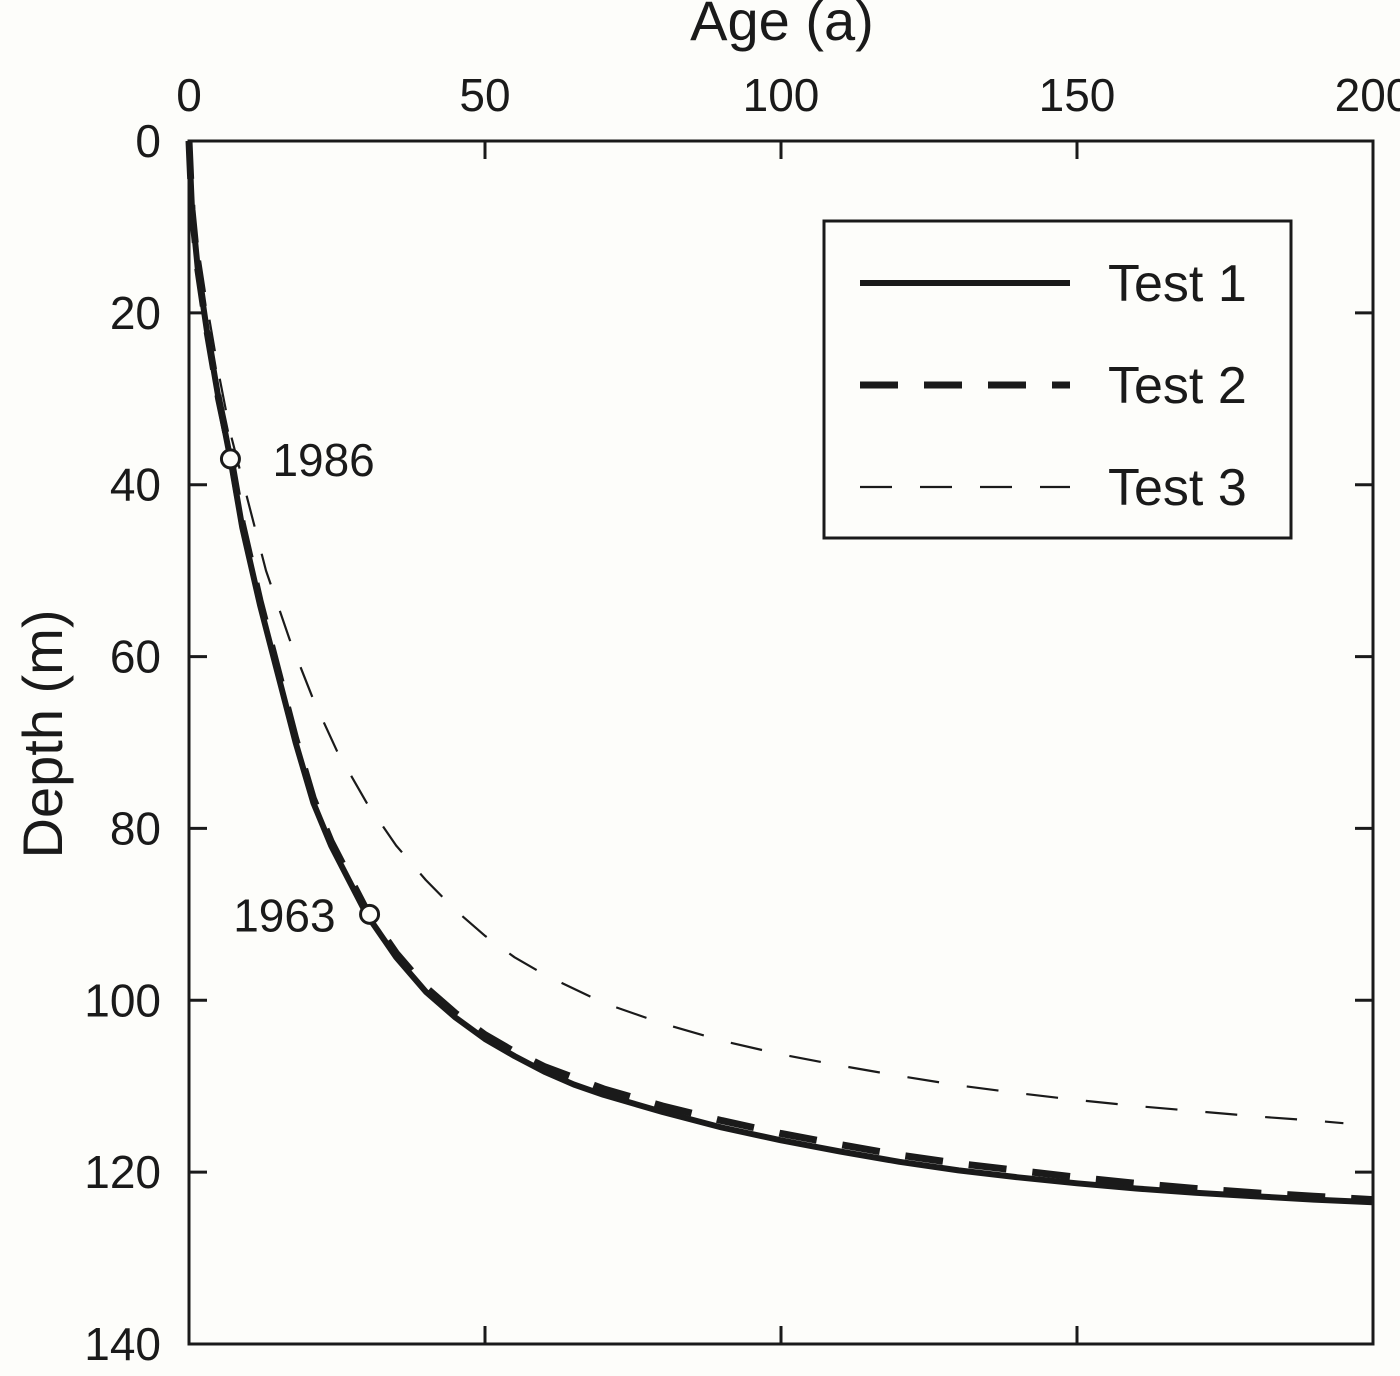 The width and height of the screenshot is (1400, 1376). What do you see at coordinates (1077, 95) in the screenshot?
I see `x-tick-label: 150` at bounding box center [1077, 95].